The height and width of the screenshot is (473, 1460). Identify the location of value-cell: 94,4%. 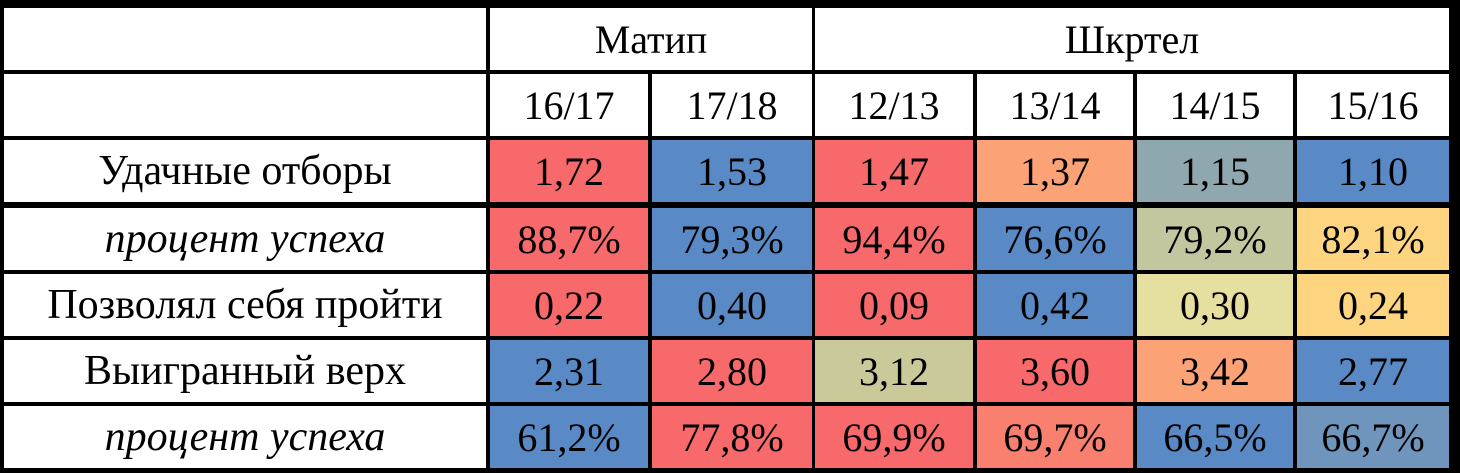
(894, 239).